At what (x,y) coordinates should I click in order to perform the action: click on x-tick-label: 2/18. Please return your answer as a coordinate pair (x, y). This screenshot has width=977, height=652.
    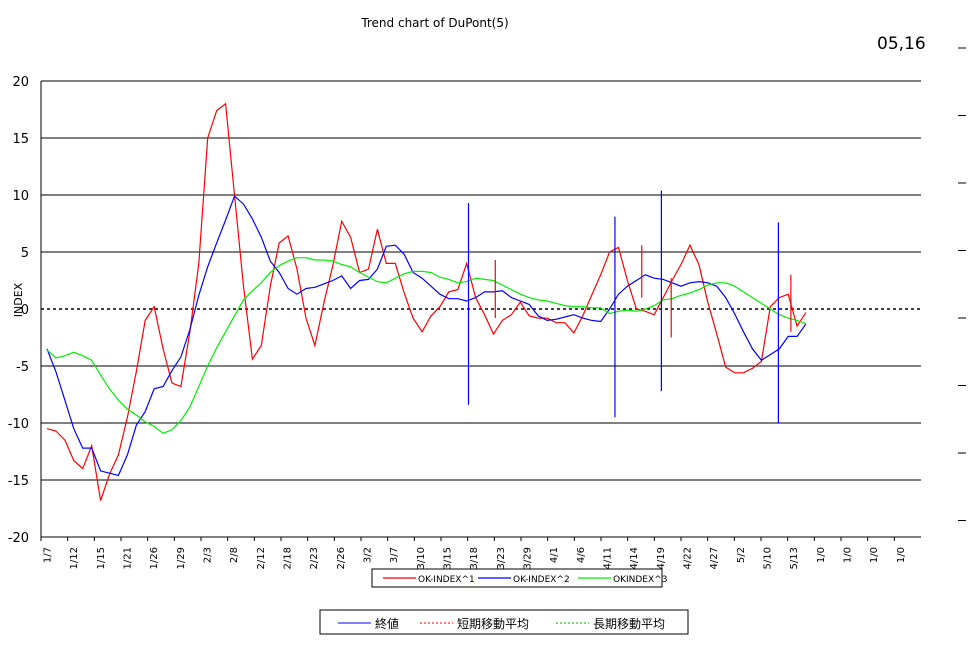
    Looking at the image, I should click on (288, 558).